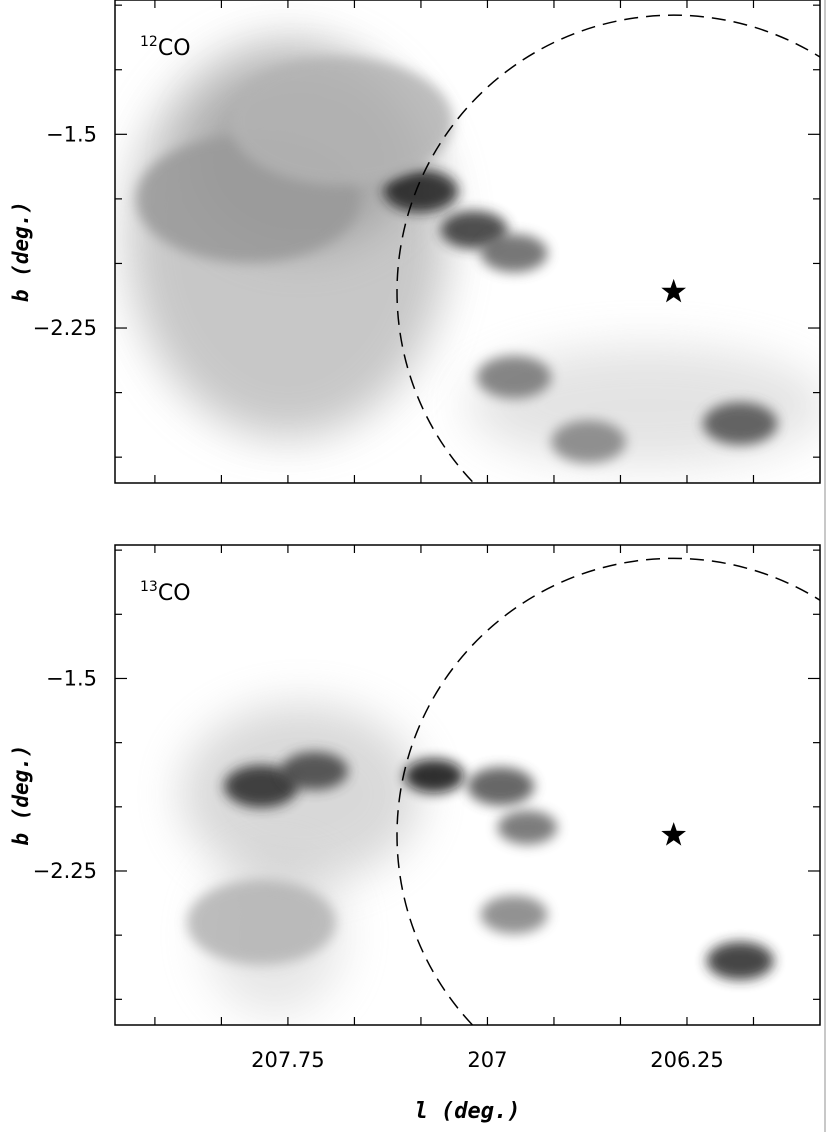 This screenshot has width=830, height=1132. I want to click on panel-label: 13CO, so click(165, 592).